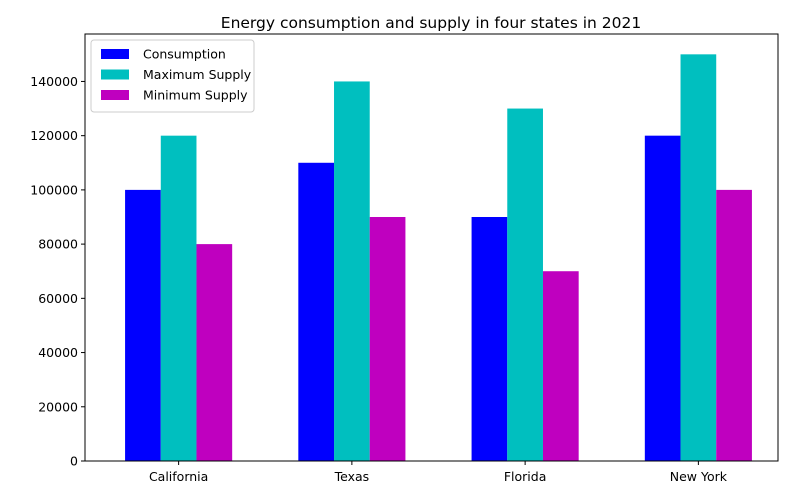  I want to click on y-tick-label: 140000, so click(54, 81).